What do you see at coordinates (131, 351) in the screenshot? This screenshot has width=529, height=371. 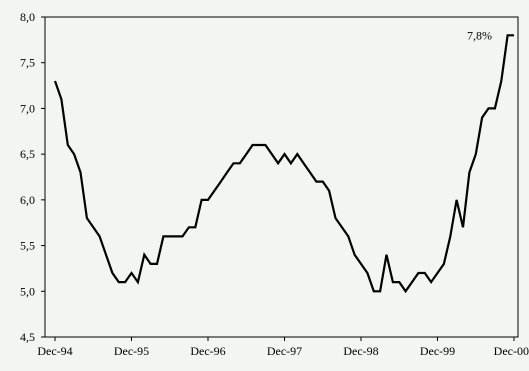 I see `x-tick-label: Dec-95` at bounding box center [131, 351].